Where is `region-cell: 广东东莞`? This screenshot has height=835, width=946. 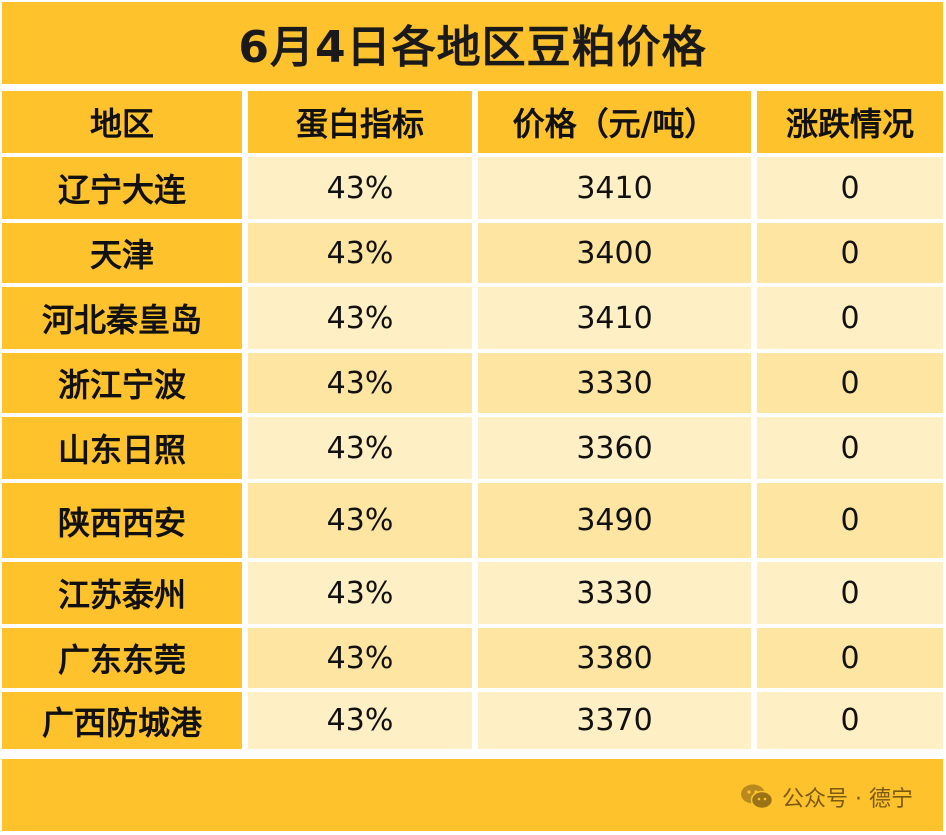
region-cell: 广东东莞 is located at coordinates (122, 658).